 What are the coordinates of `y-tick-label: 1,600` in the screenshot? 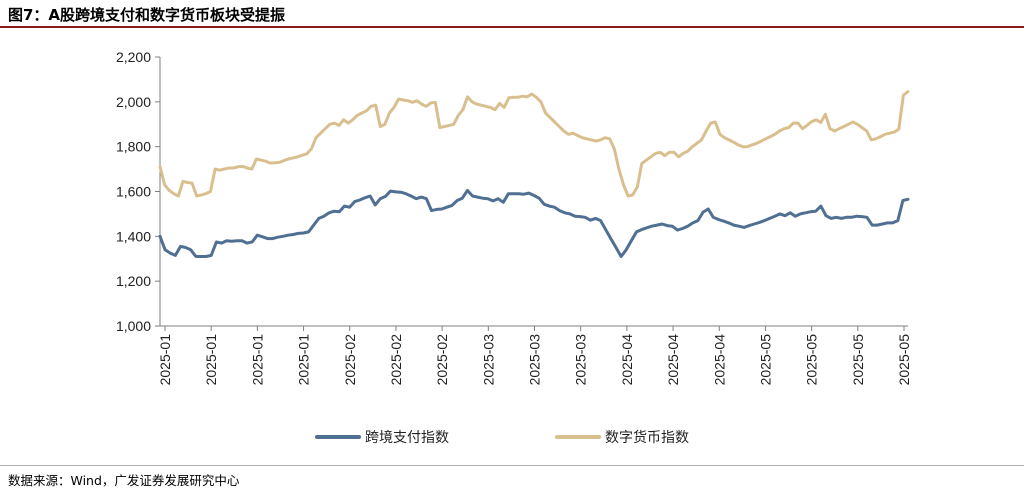 It's located at (133, 192).